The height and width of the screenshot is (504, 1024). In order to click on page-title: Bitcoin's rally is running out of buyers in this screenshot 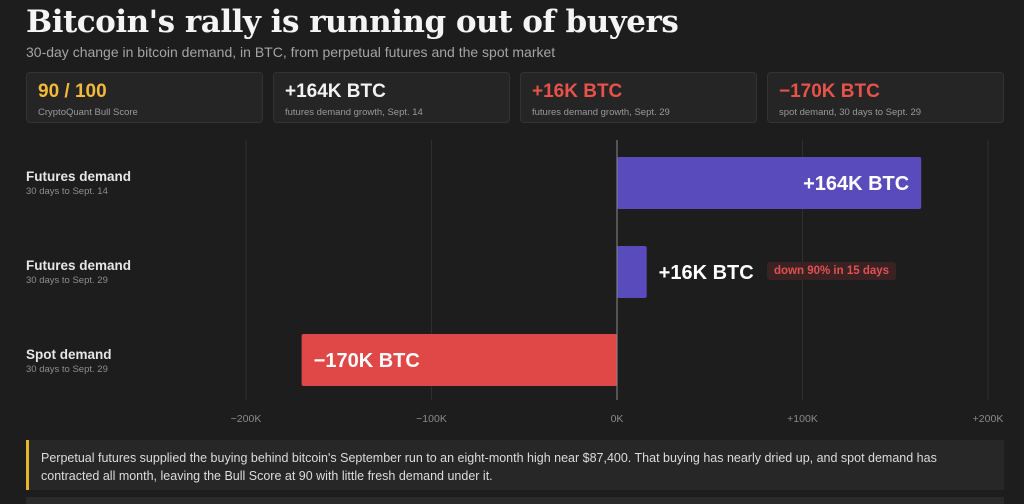, I will do `click(352, 22)`.